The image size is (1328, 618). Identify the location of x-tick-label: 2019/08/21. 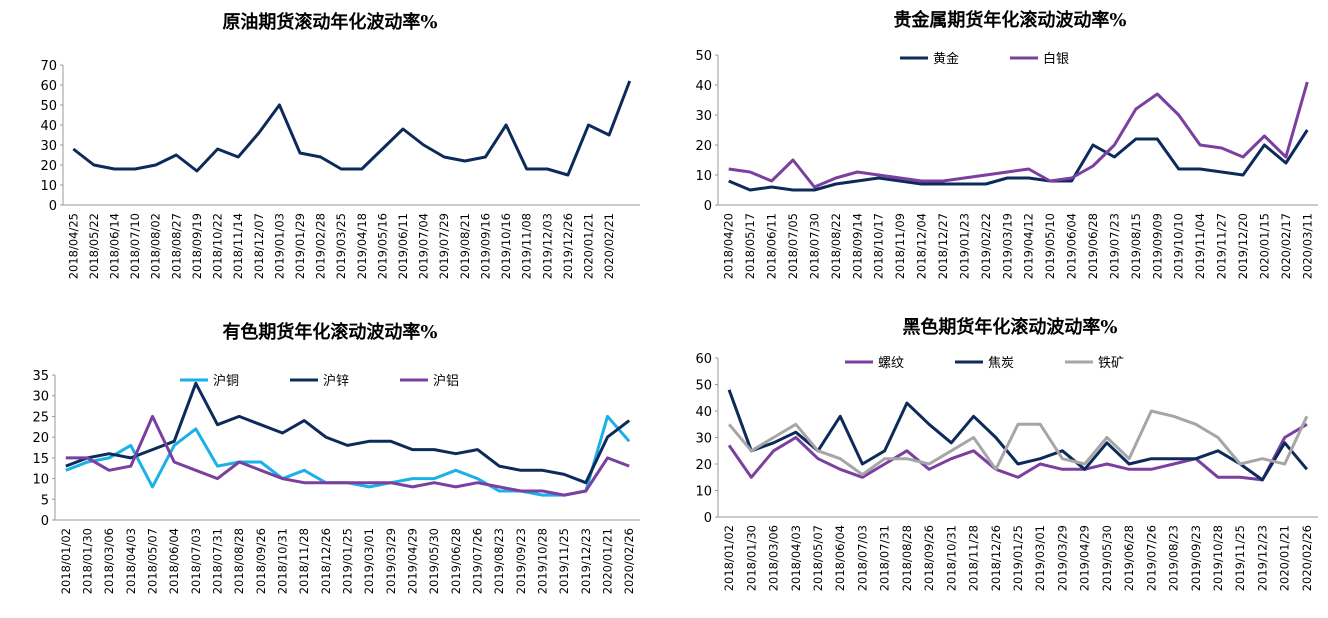
(465, 246).